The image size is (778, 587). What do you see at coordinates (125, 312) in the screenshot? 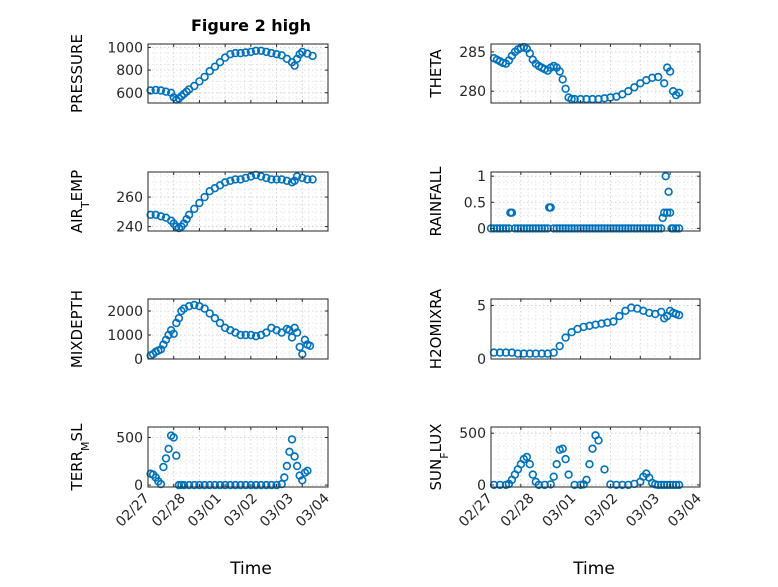
I see `y-tick-label: 2000` at bounding box center [125, 312].